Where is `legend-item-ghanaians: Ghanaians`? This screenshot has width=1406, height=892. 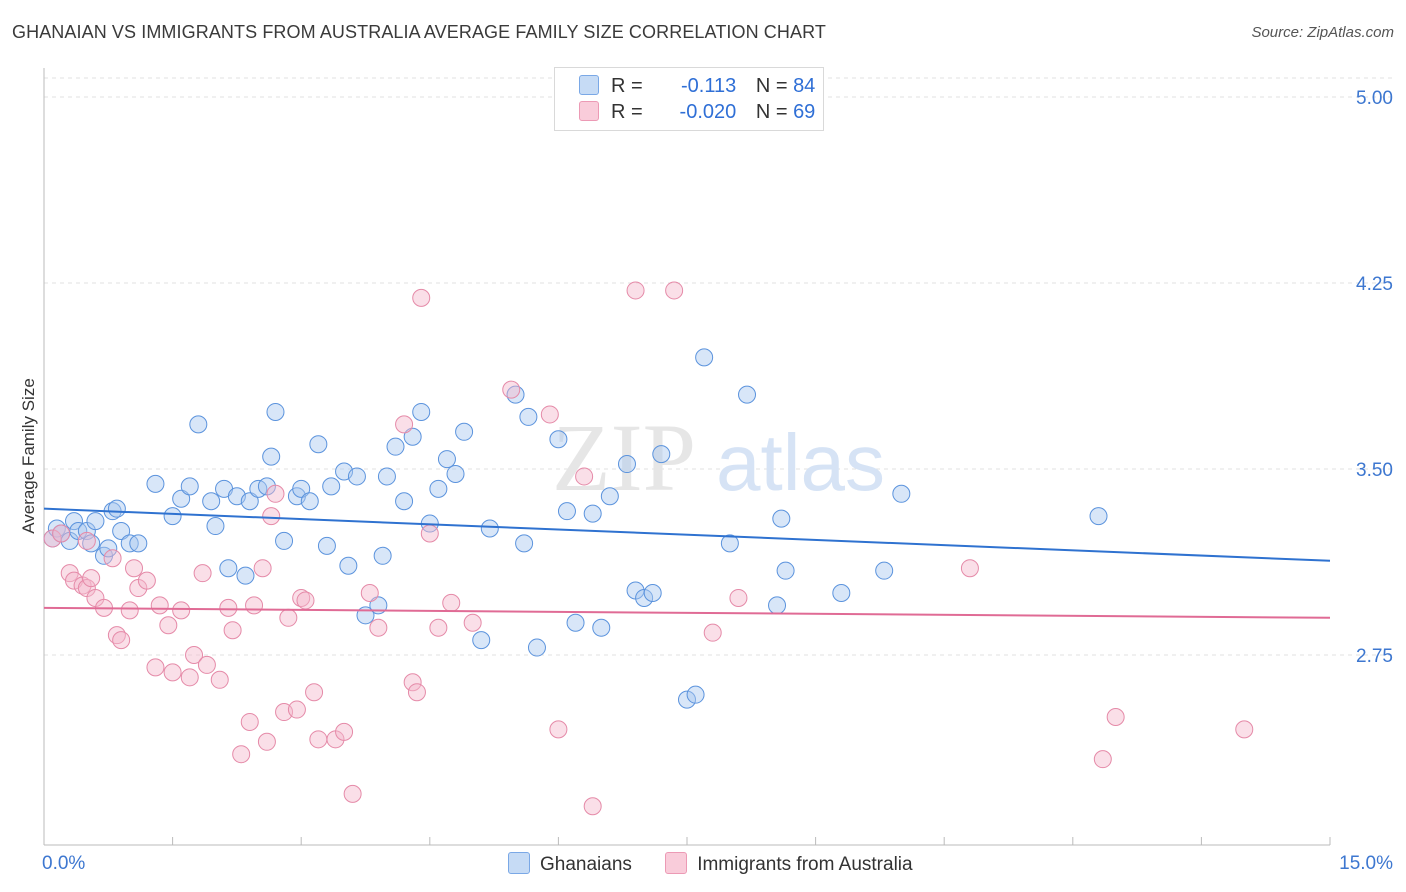 legend-item-ghanaians: Ghanaians is located at coordinates (570, 864).